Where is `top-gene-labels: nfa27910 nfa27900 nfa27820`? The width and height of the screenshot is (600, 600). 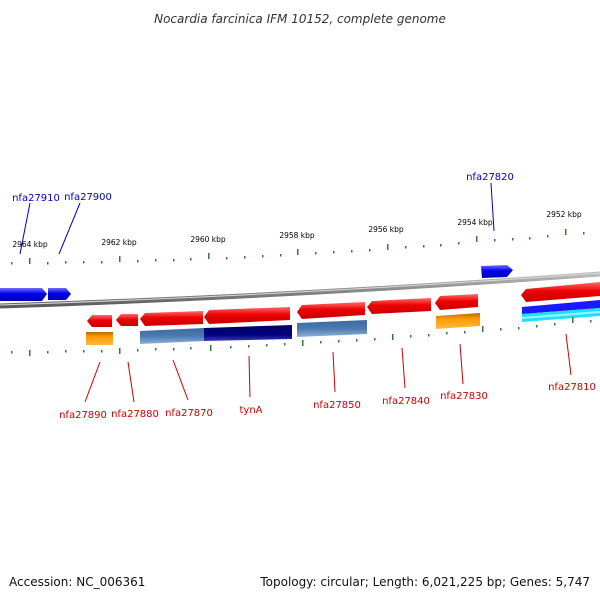 top-gene-labels: nfa27910 nfa27900 nfa27820 is located at coordinates (263, 213).